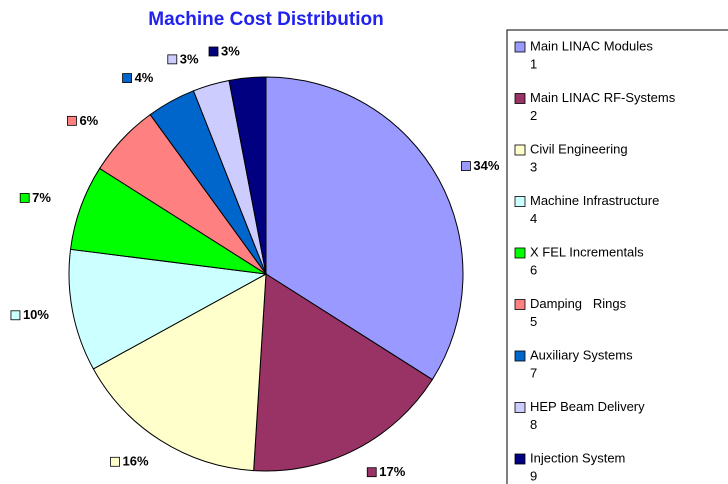 The height and width of the screenshot is (484, 728). I want to click on data-label: 4%, so click(144, 77).